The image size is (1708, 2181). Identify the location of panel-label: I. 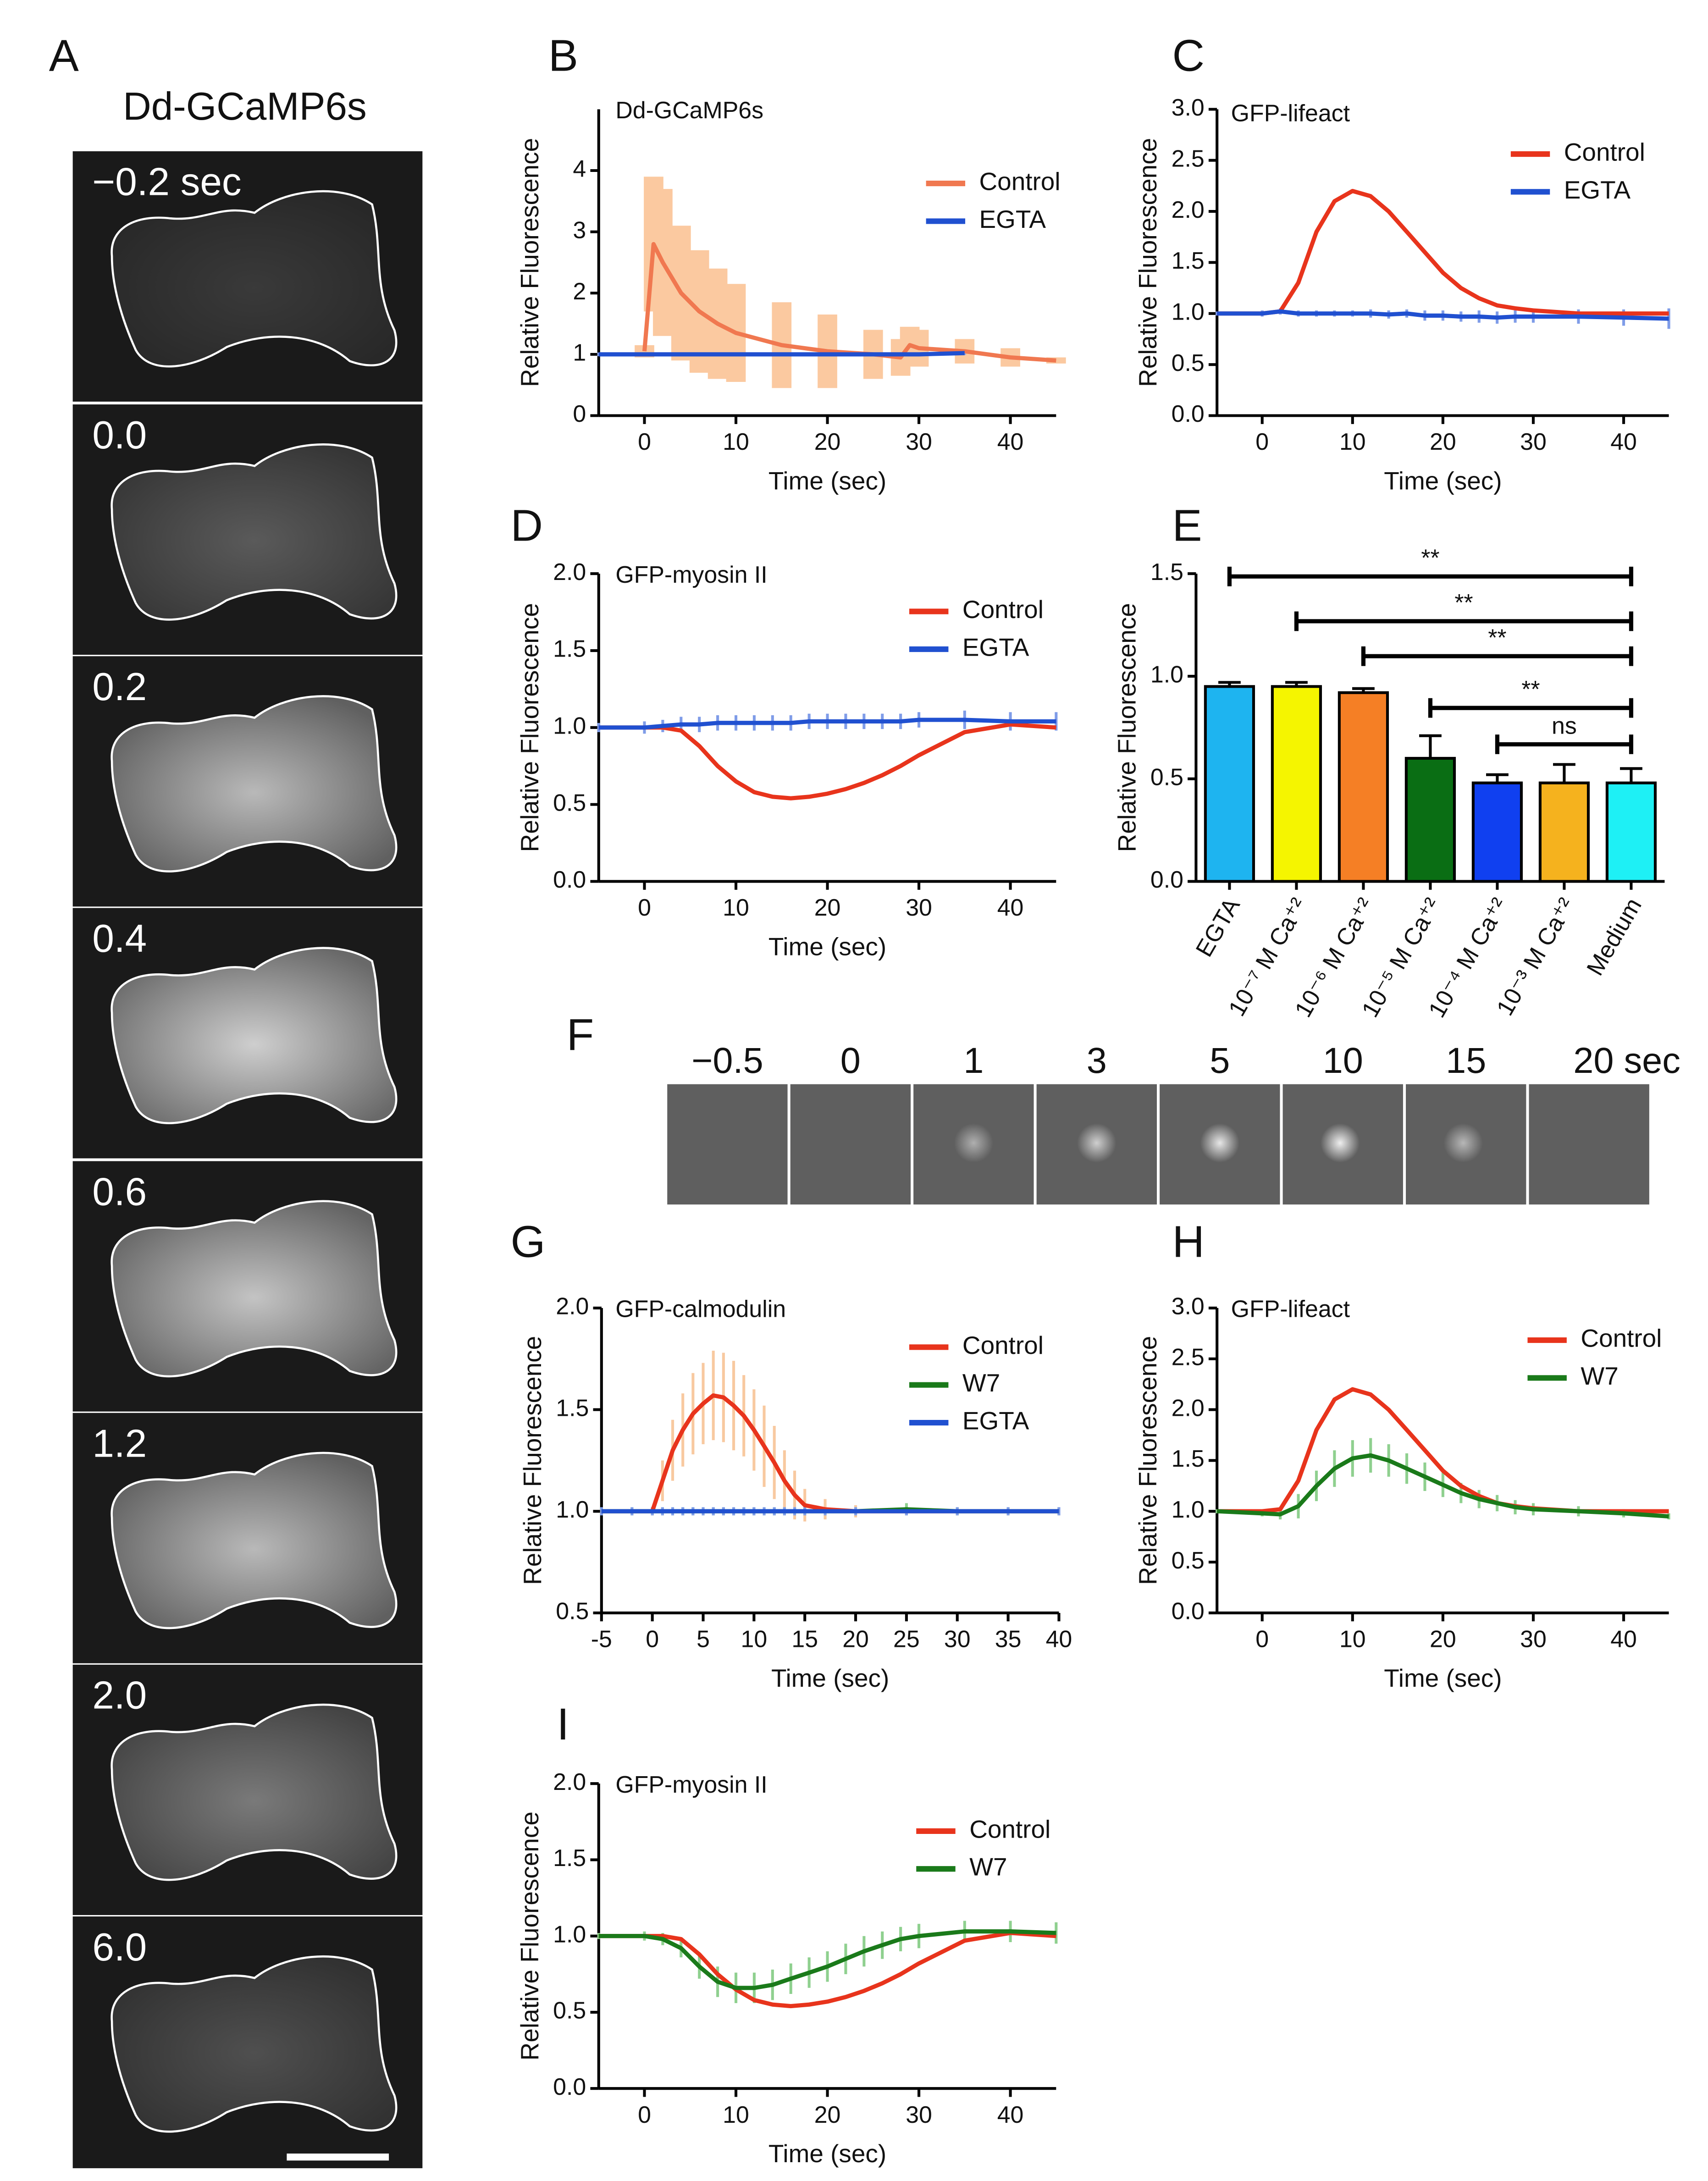
(563, 1724).